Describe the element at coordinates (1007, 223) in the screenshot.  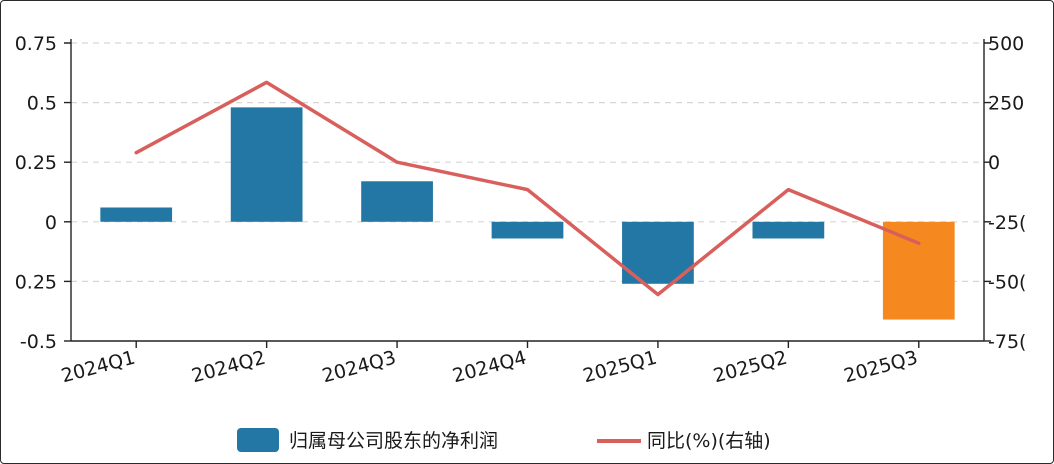
I see `right-tick-label: -25(` at that location.